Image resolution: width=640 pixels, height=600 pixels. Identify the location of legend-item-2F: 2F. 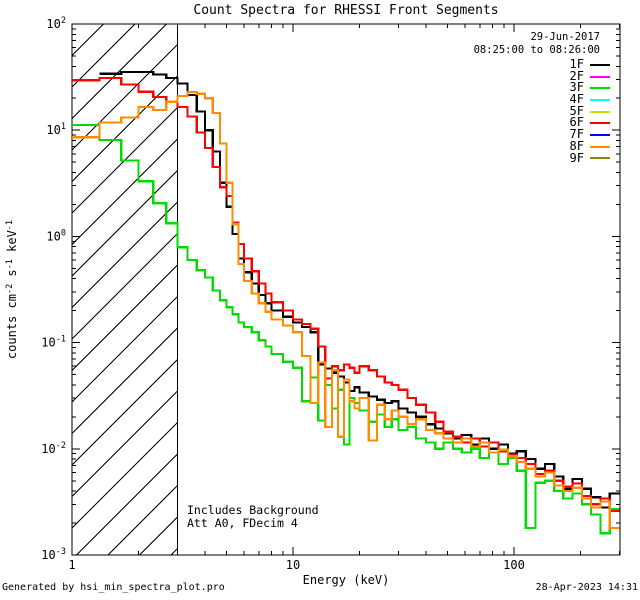
(589, 75).